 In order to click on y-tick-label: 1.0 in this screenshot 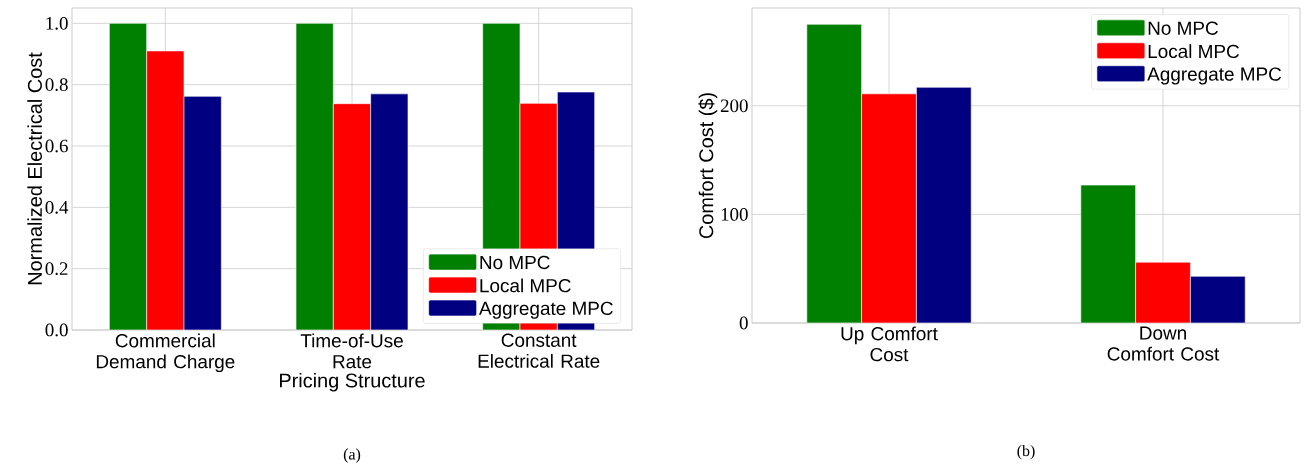, I will do `click(57, 23)`.